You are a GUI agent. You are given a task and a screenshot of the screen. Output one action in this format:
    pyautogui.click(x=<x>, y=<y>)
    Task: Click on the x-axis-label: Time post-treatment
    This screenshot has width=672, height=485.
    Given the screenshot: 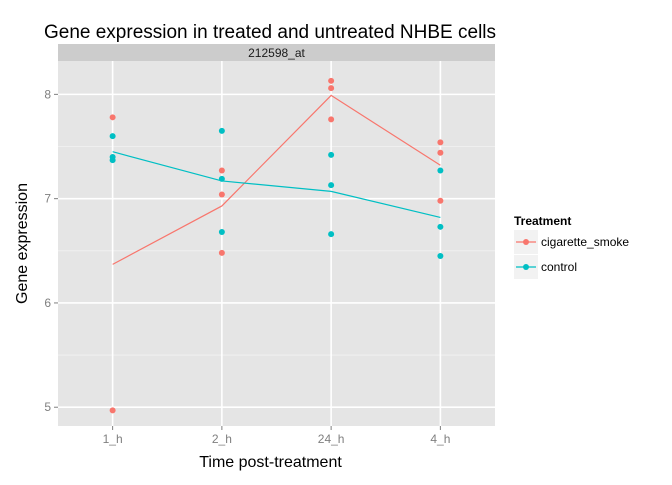 What is the action you would take?
    pyautogui.click(x=270, y=462)
    